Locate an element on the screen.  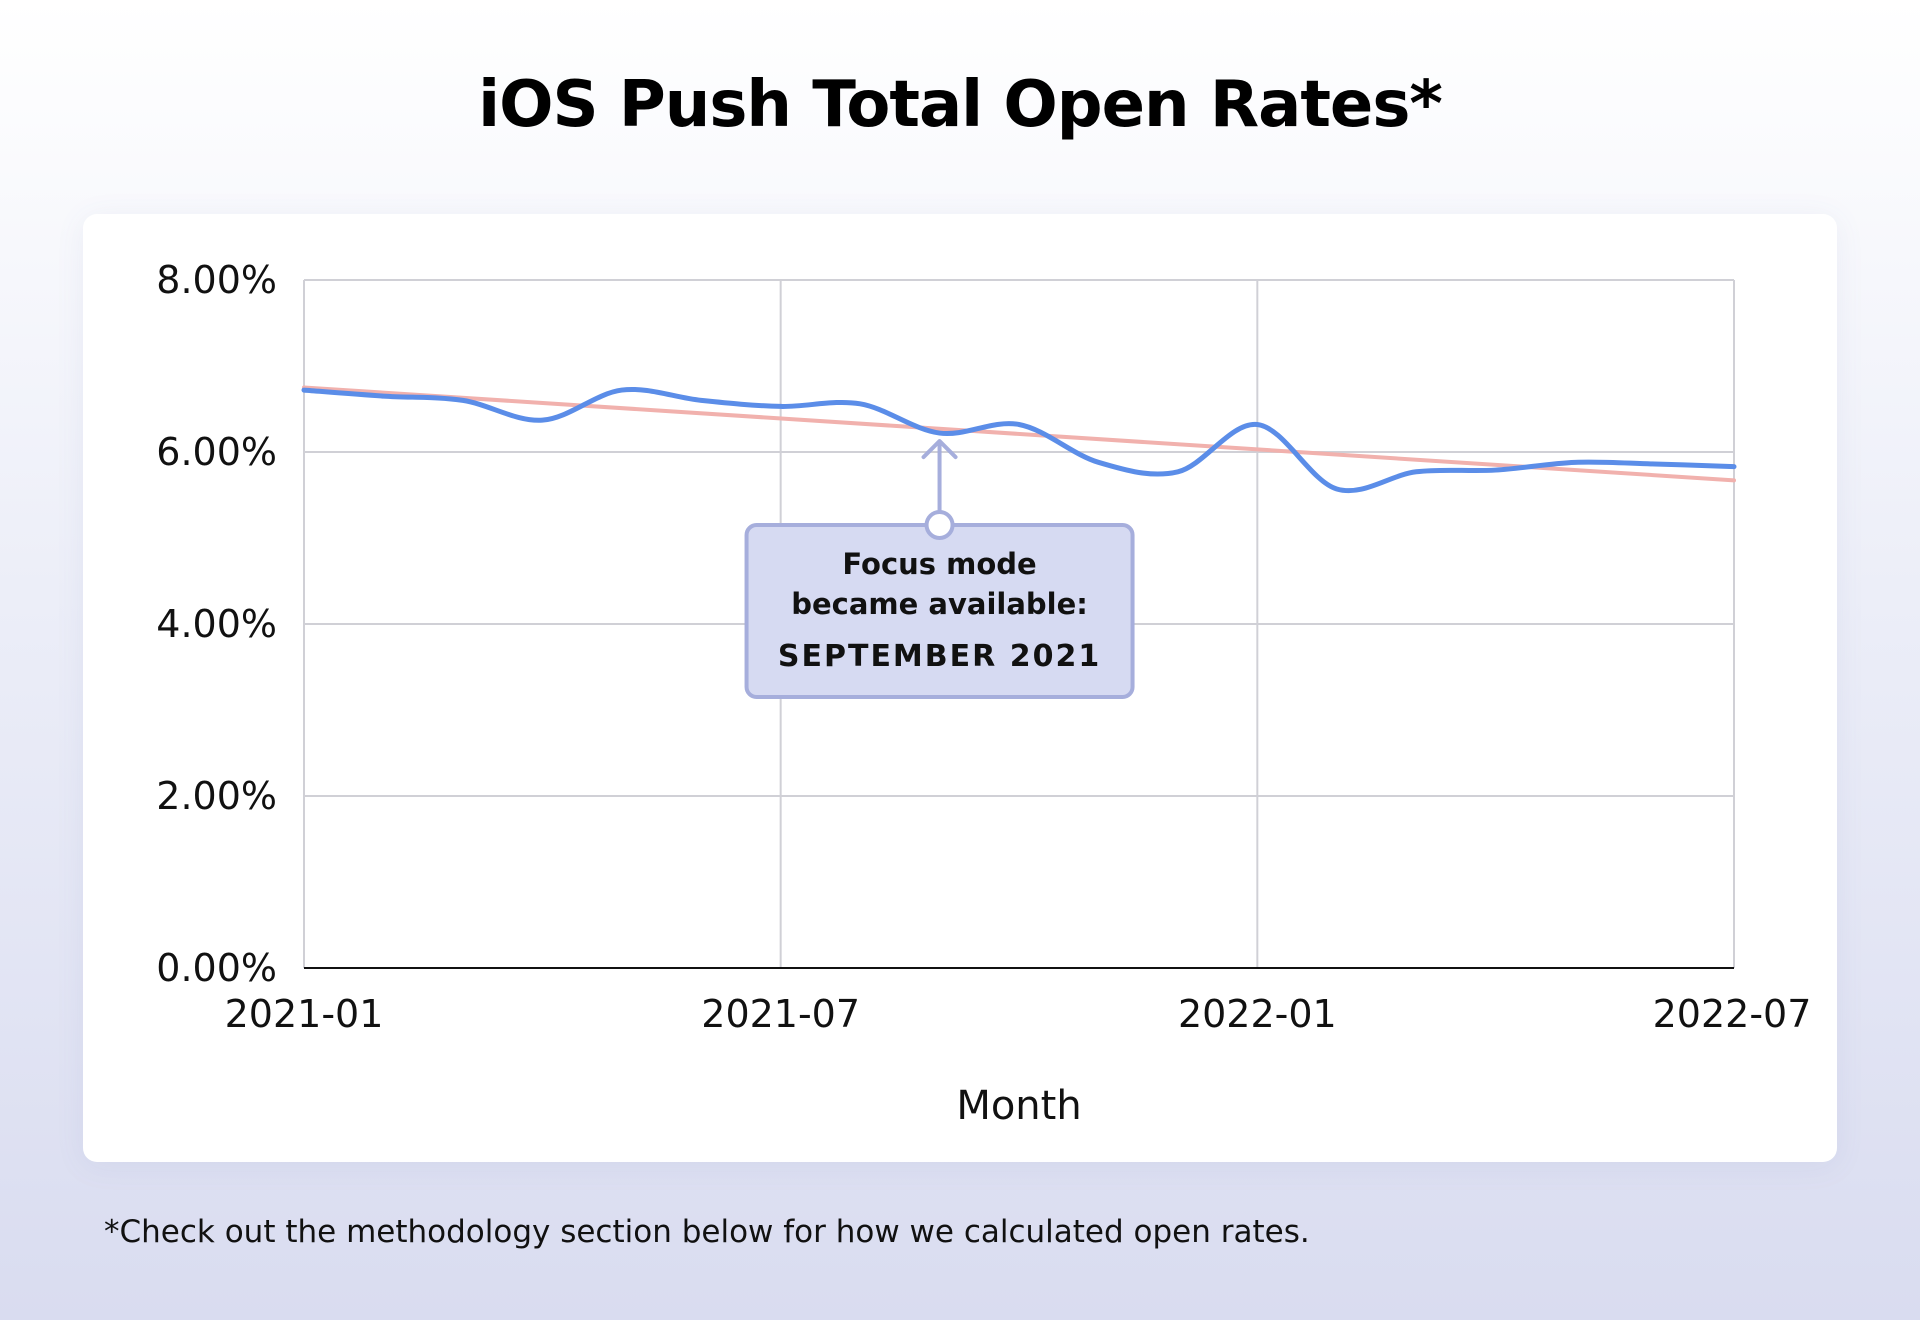
y-tick-label: 2.00% is located at coordinates (216, 796).